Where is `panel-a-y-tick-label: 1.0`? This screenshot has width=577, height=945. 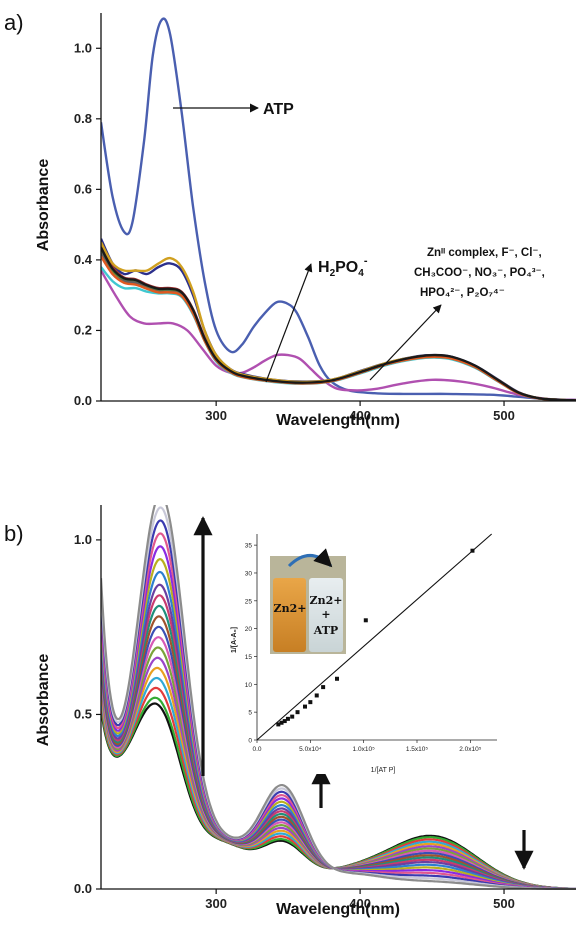
panel-a-y-tick-label: 1.0 is located at coordinates (83, 47).